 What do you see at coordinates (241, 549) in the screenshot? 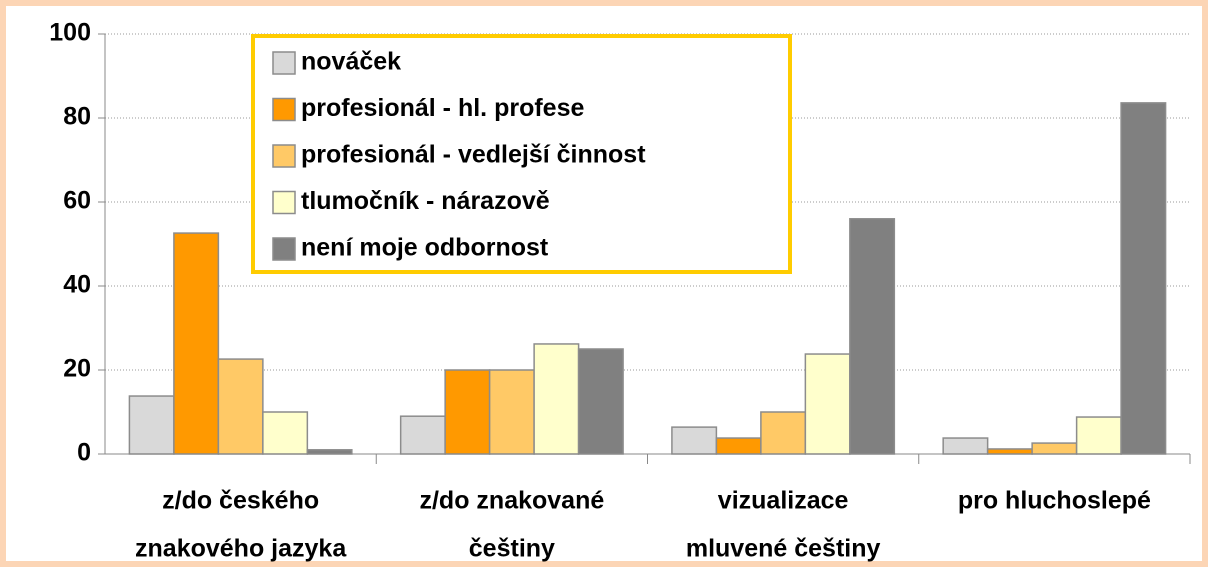
I see `x-tick-label: znakového jazyka` at bounding box center [241, 549].